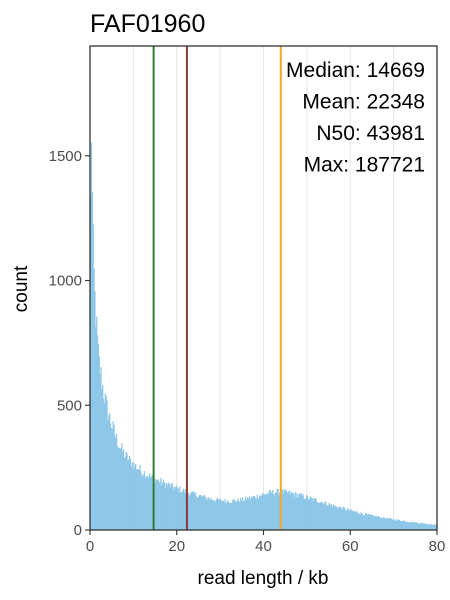 This screenshot has width=450, height=600. Describe the element at coordinates (326, 70) in the screenshot. I see `statistic-label: Median:` at that location.